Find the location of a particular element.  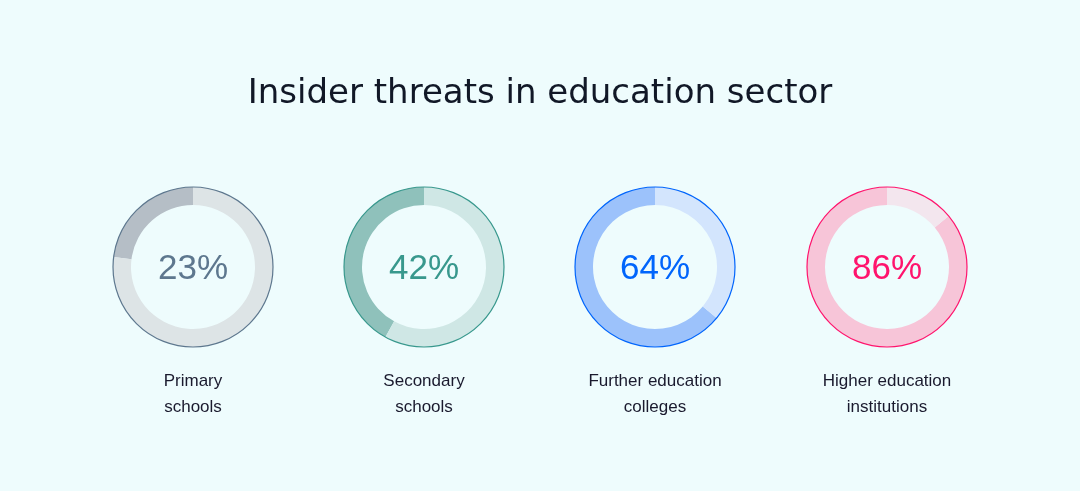

text: Higher education institutions is located at coordinates (887, 393).